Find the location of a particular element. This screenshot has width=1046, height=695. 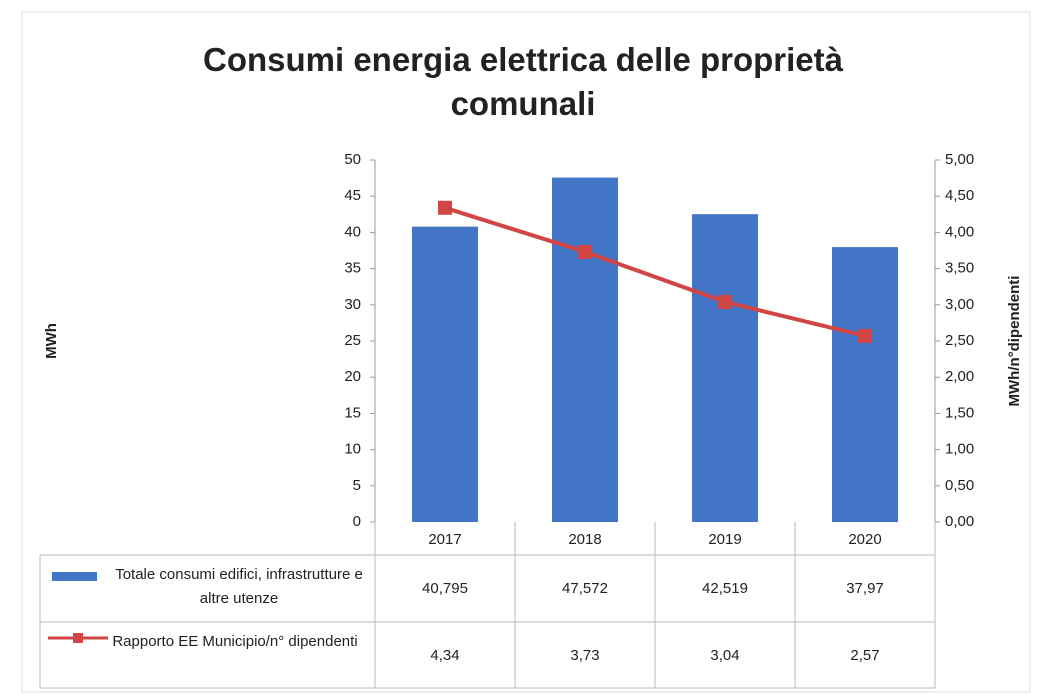

table-value: 47,572 is located at coordinates (585, 588).